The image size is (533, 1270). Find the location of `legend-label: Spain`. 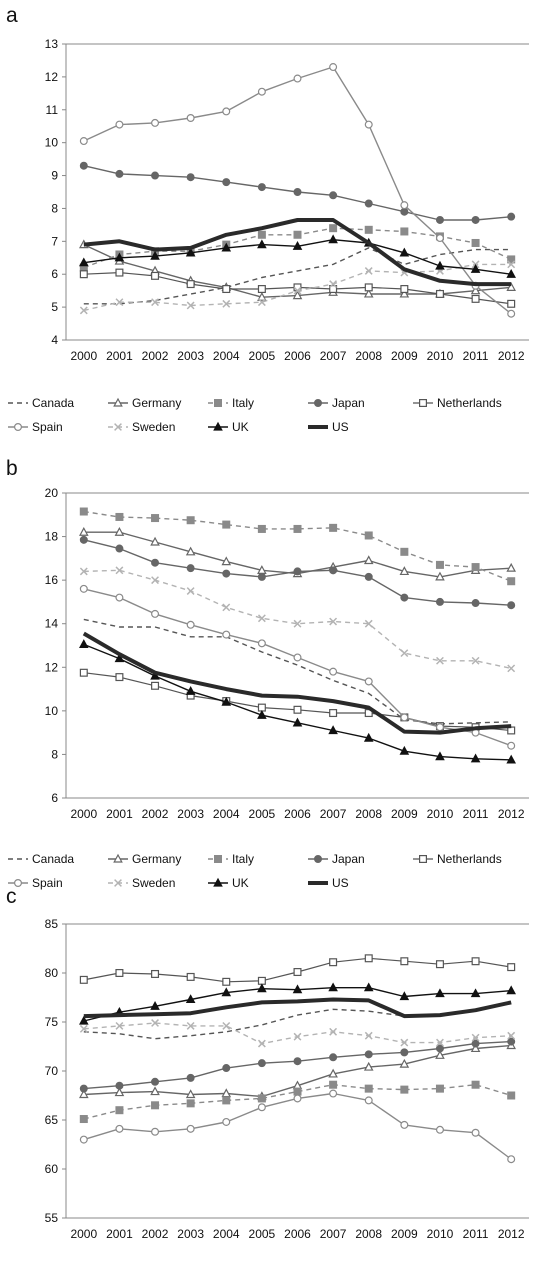

legend-label: Spain is located at coordinates (47, 883).